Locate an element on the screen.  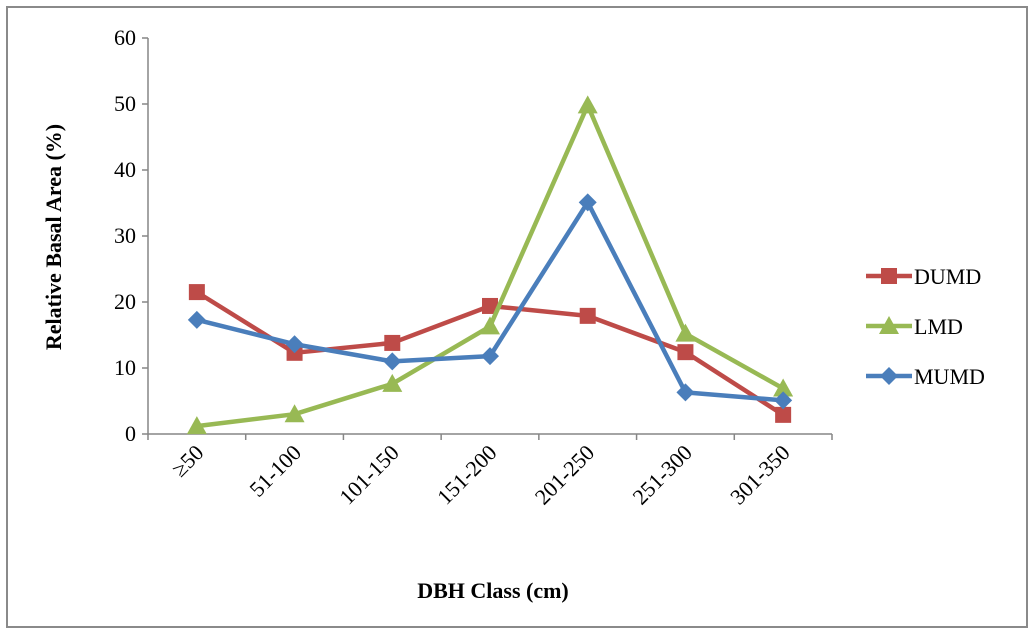
legend-label: MUMD is located at coordinates (949, 376).